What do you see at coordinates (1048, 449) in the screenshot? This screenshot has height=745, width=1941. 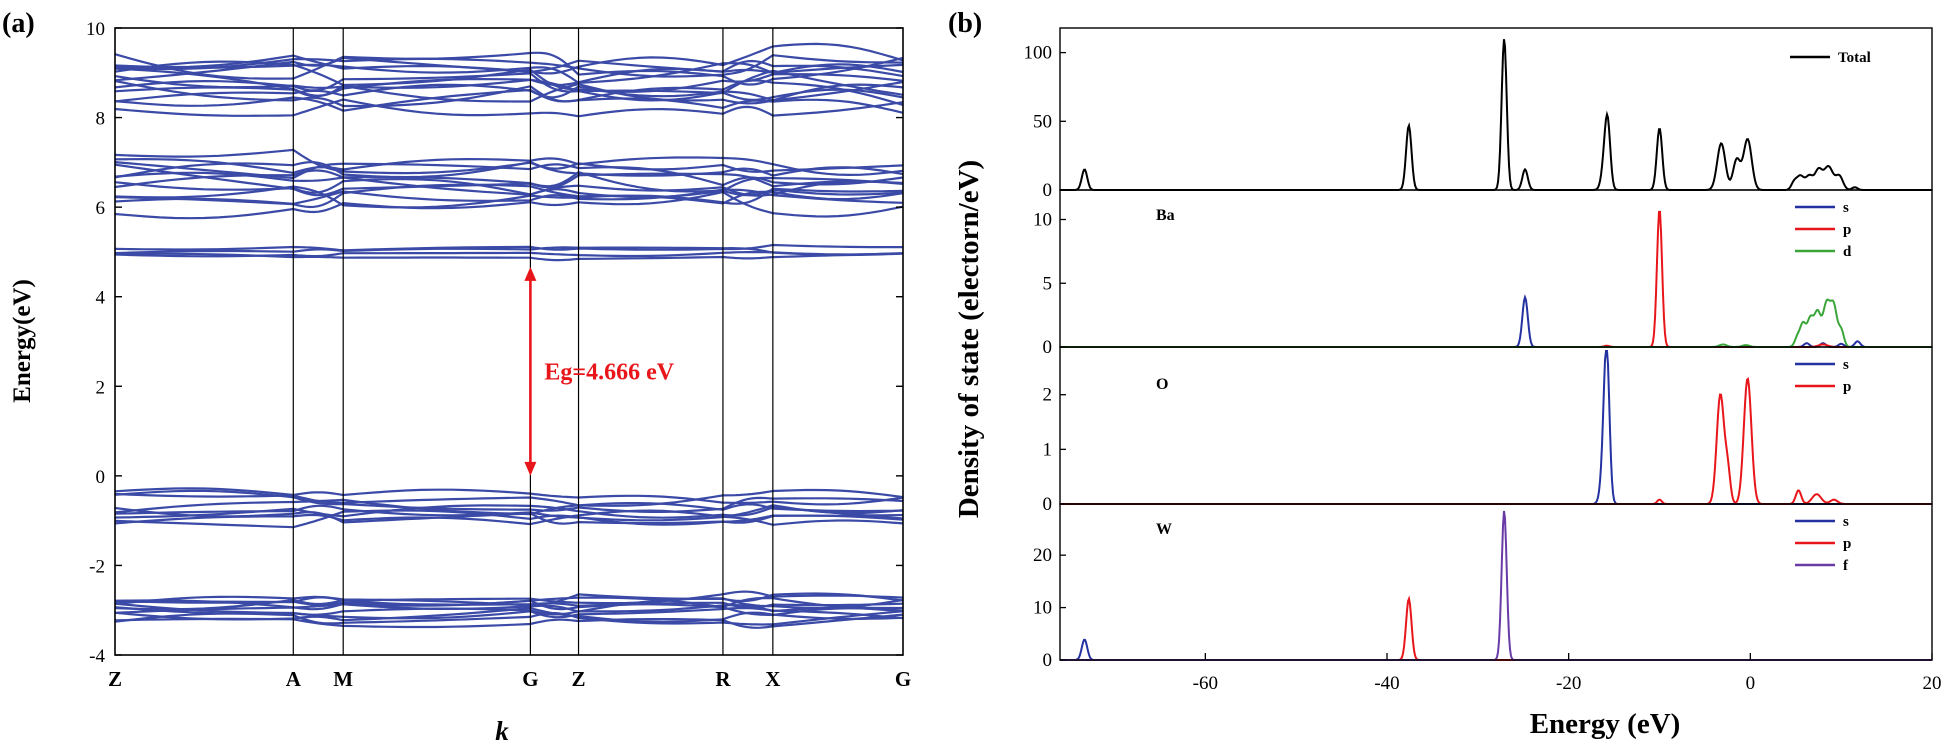 I see `dos-y-tick-label: 1` at bounding box center [1048, 449].